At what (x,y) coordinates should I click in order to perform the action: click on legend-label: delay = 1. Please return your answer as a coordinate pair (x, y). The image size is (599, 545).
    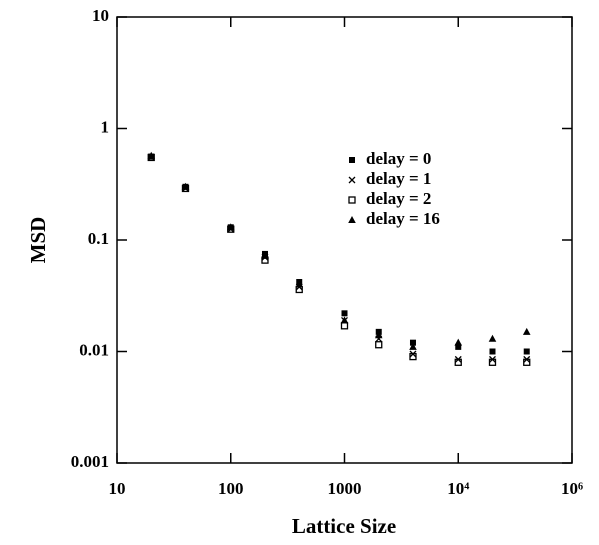
    Looking at the image, I should click on (398, 178).